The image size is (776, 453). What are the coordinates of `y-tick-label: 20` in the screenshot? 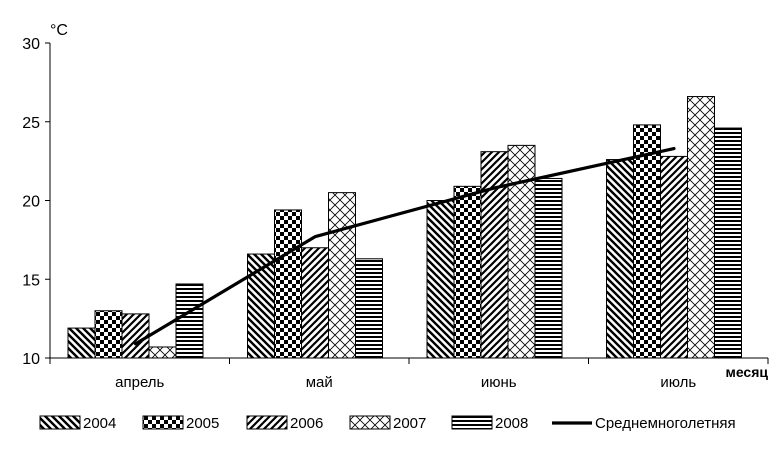 It's located at (31, 202).